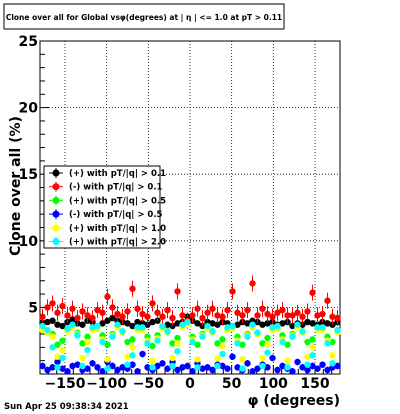 This screenshot has height=414, width=400. What do you see at coordinates (294, 401) in the screenshot?
I see `x-axis-title: φ (degrees)` at bounding box center [294, 401].